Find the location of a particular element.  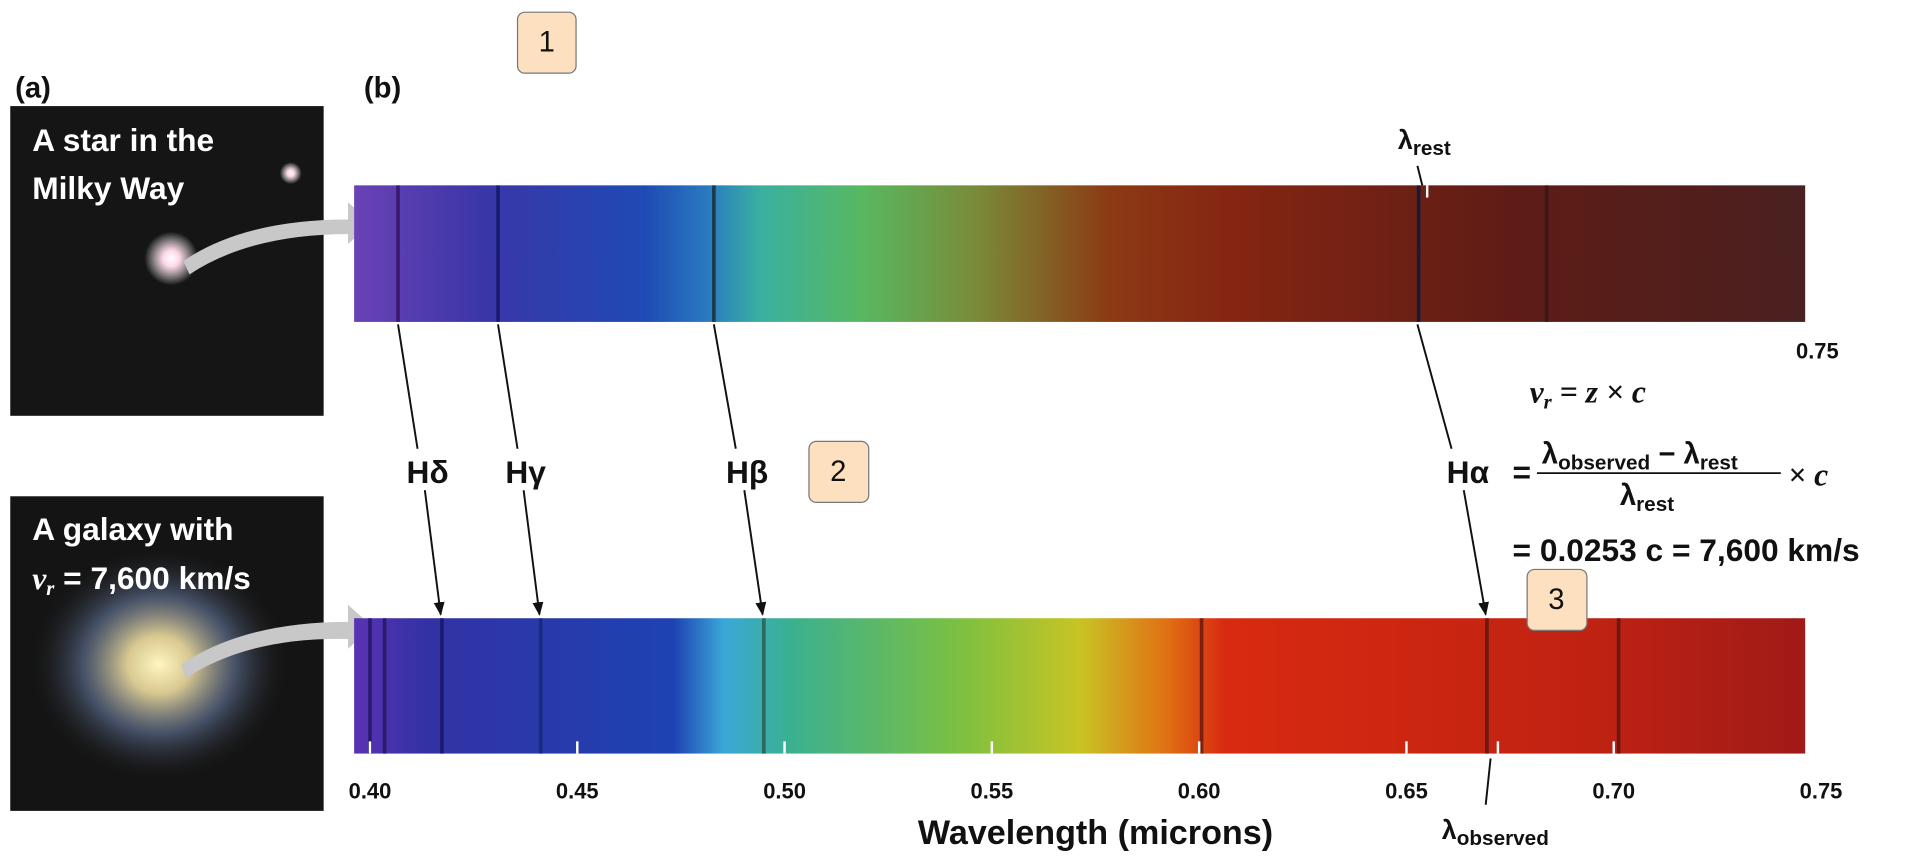

x-tick-label: 0.55 is located at coordinates (992, 791).